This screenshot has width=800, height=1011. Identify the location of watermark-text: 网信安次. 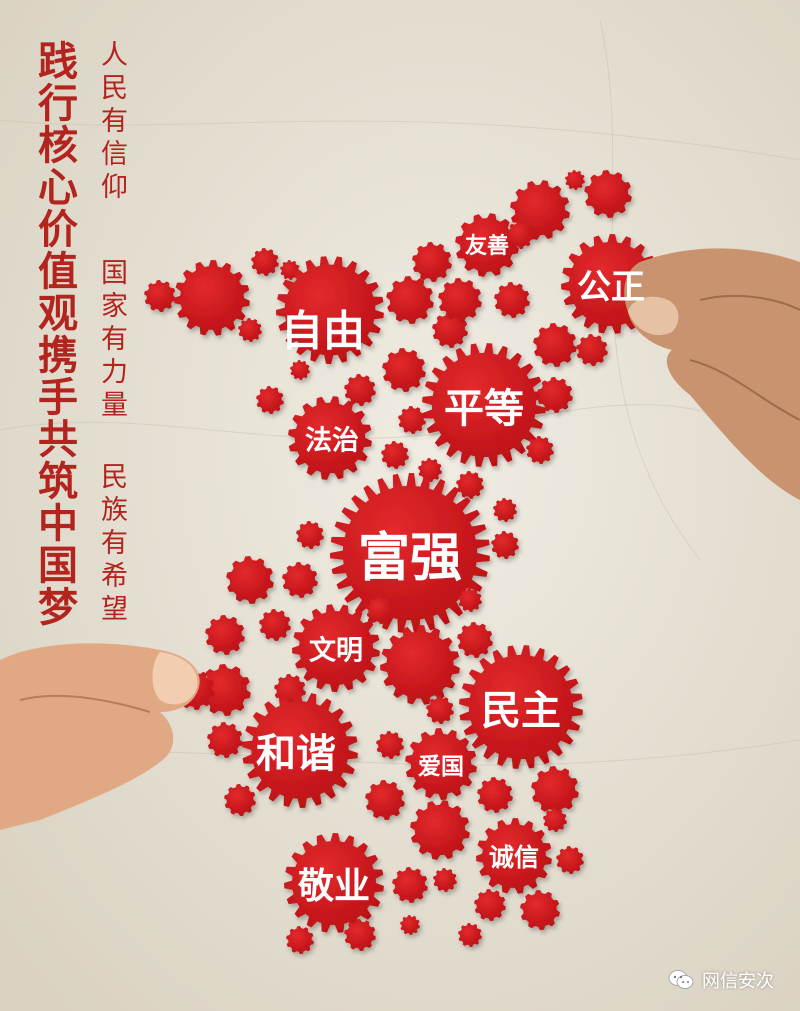
(738, 981).